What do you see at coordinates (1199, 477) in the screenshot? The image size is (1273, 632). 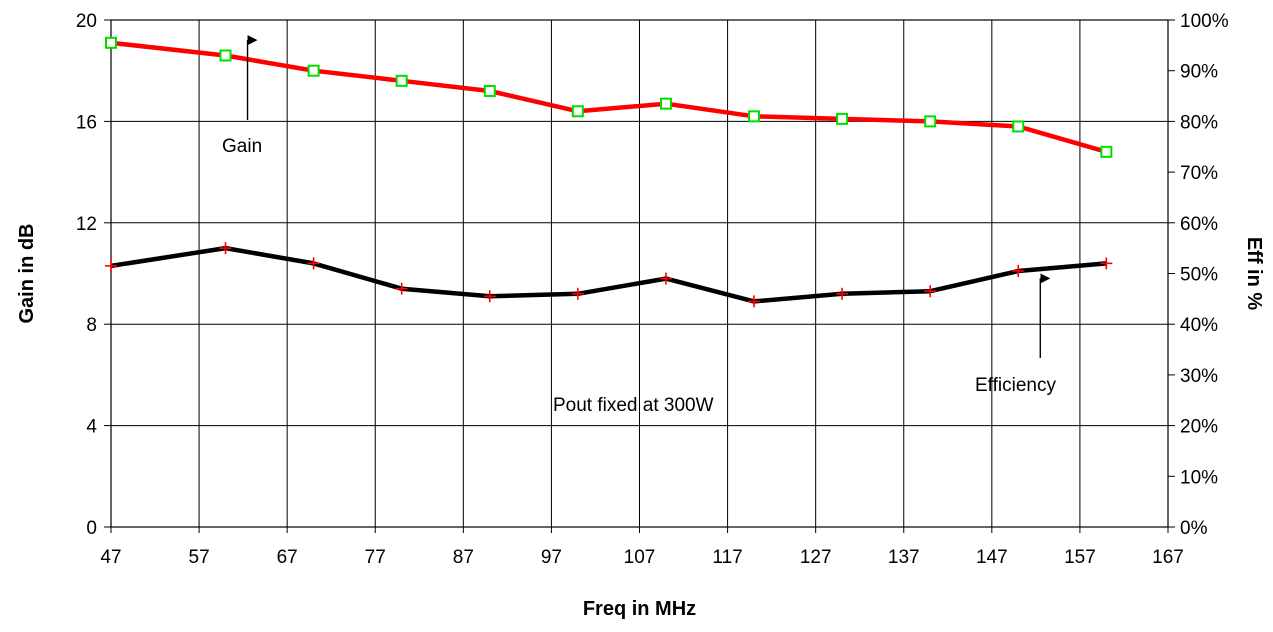 I see `y2-tick-label: 10%` at bounding box center [1199, 477].